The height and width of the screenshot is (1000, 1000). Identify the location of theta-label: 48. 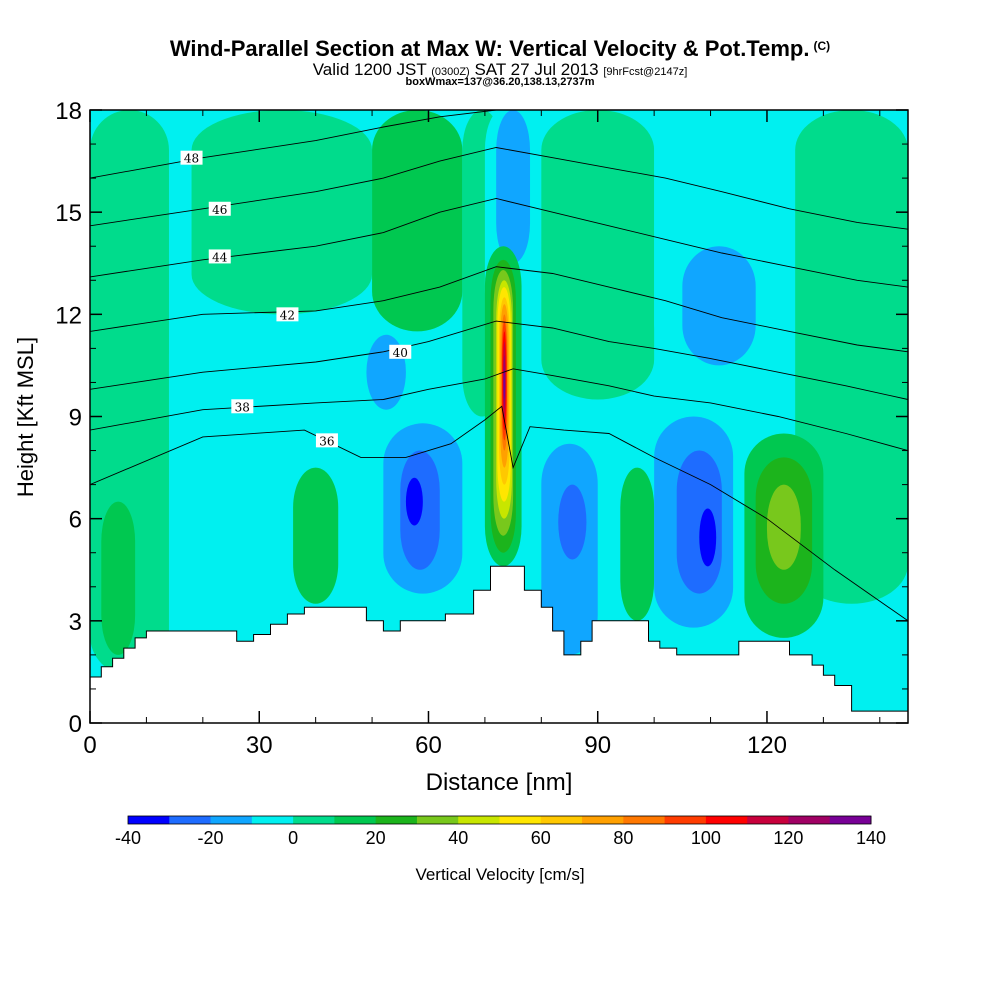
(191, 159).